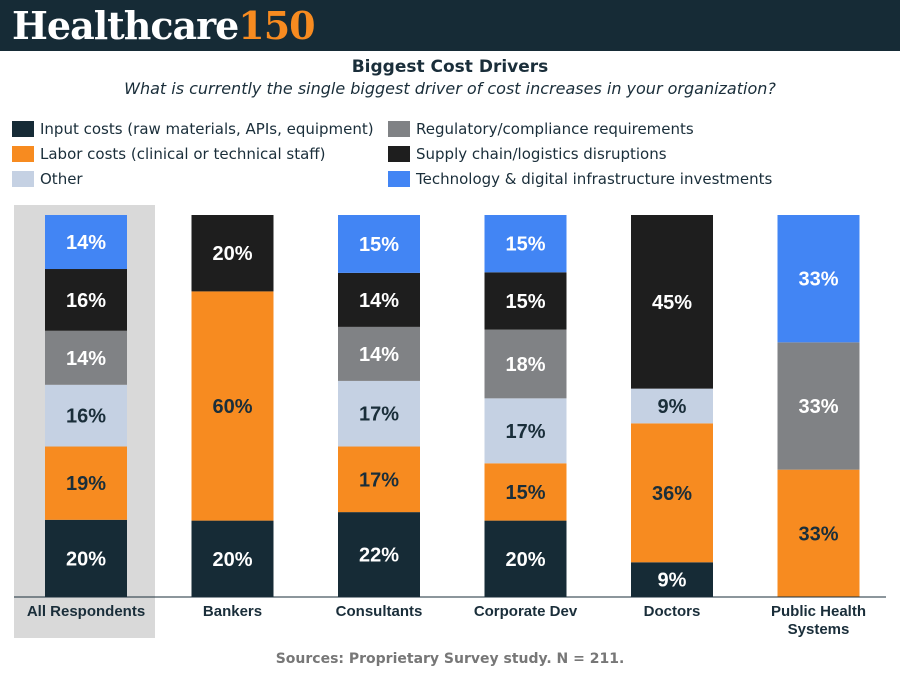 This screenshot has height=675, width=900. What do you see at coordinates (526, 611) in the screenshot?
I see `category-label-corporate-dev: Corporate Dev` at bounding box center [526, 611].